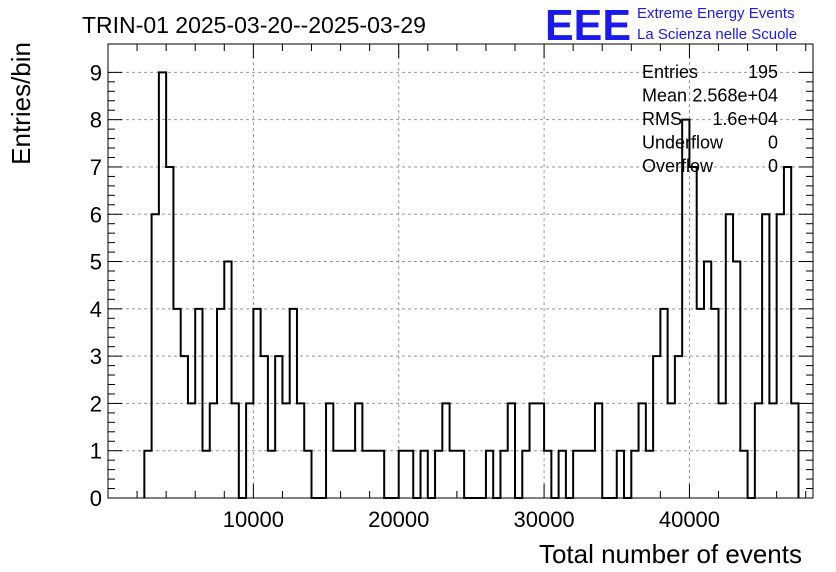  Describe the element at coordinates (96, 403) in the screenshot. I see `y-tick-label: 2` at that location.